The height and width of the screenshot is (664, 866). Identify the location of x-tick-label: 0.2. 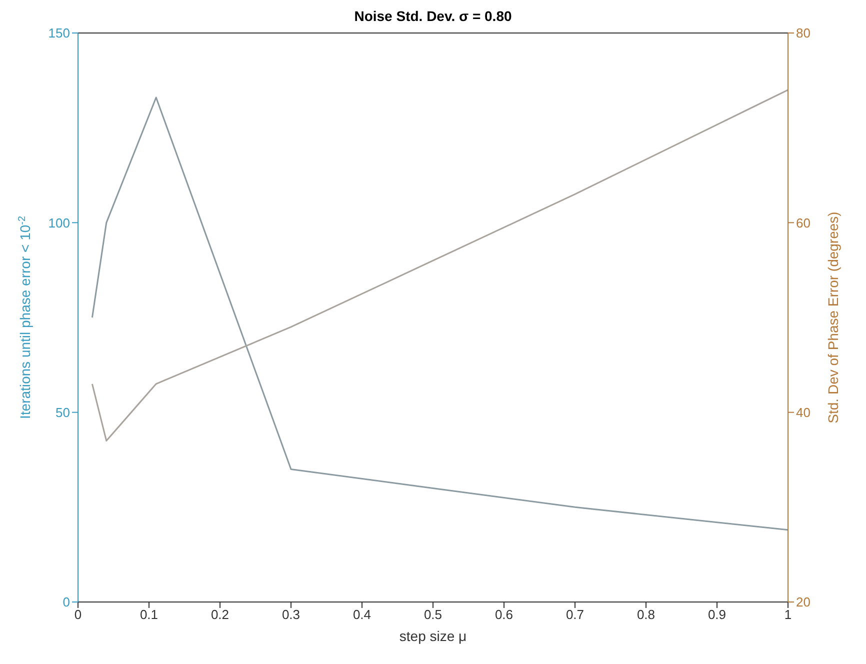
(220, 614).